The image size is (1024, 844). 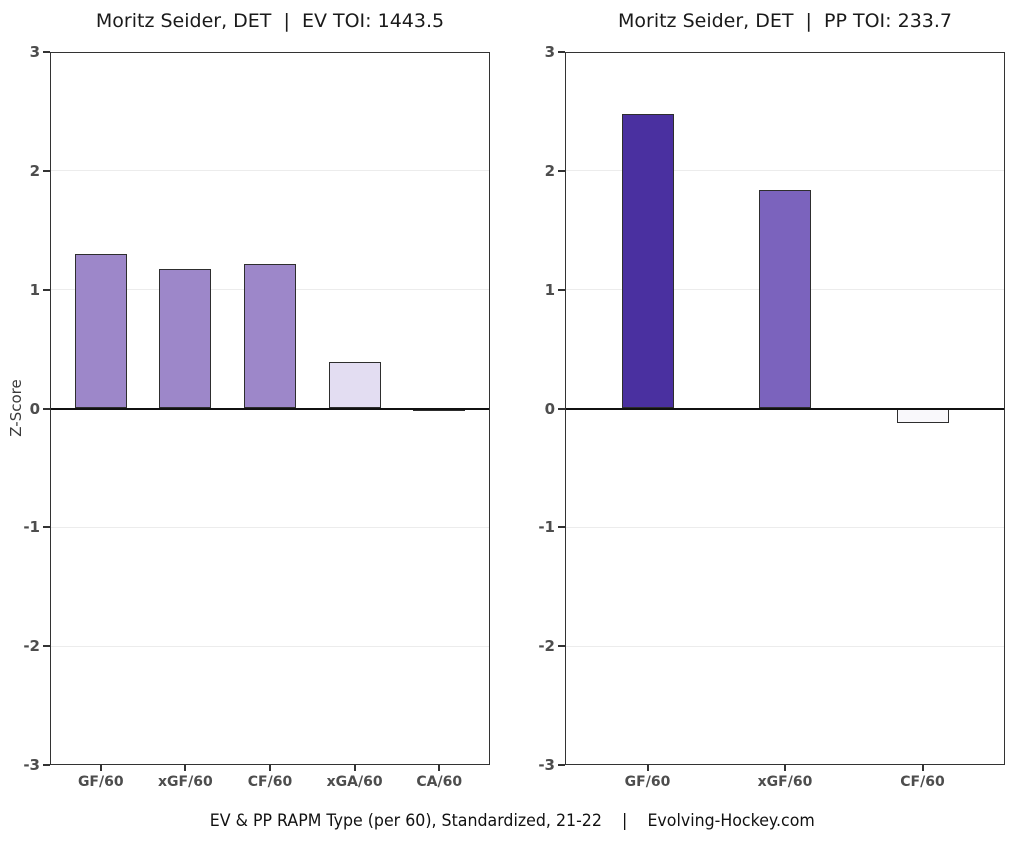 I want to click on pp-zero-line, so click(x=785, y=408).